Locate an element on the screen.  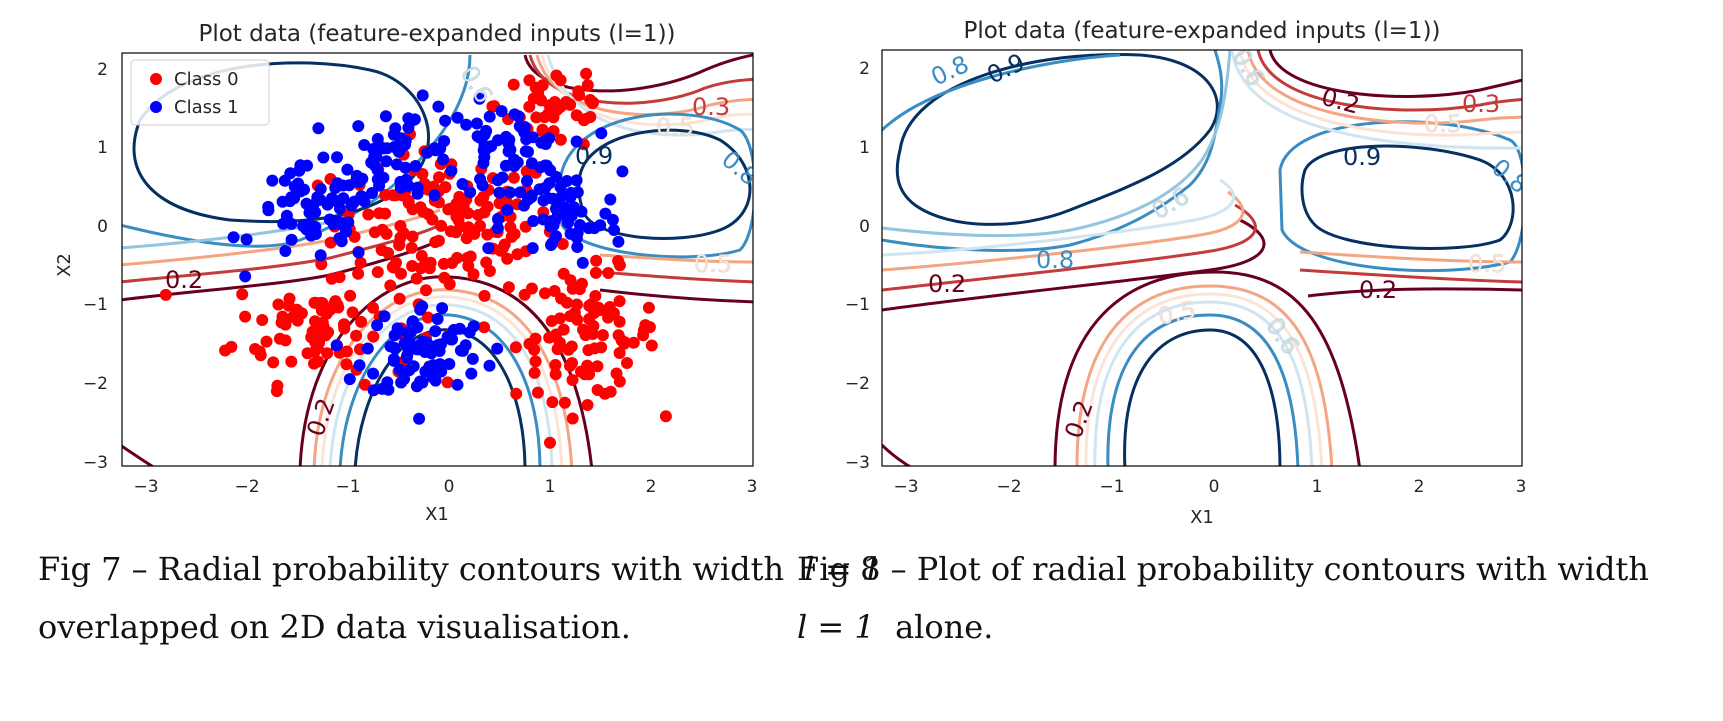
contour-label: 0.2 is located at coordinates (947, 284).